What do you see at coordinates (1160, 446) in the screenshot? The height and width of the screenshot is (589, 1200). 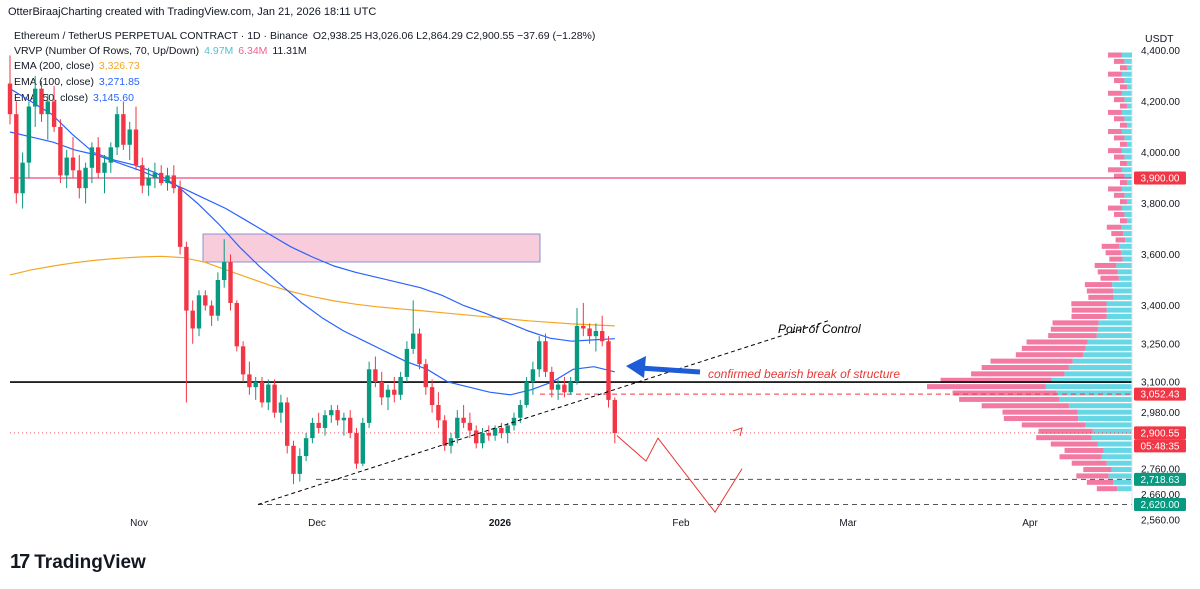 I see `price-tag-label: 05:48:35` at bounding box center [1160, 446].